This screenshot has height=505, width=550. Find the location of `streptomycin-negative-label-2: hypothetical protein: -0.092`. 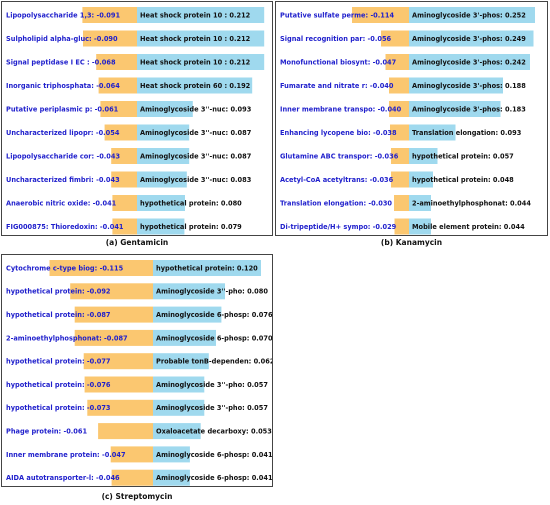

streptomycin-negative-label-2: hypothetical protein: -0.092 is located at coordinates (58, 292).